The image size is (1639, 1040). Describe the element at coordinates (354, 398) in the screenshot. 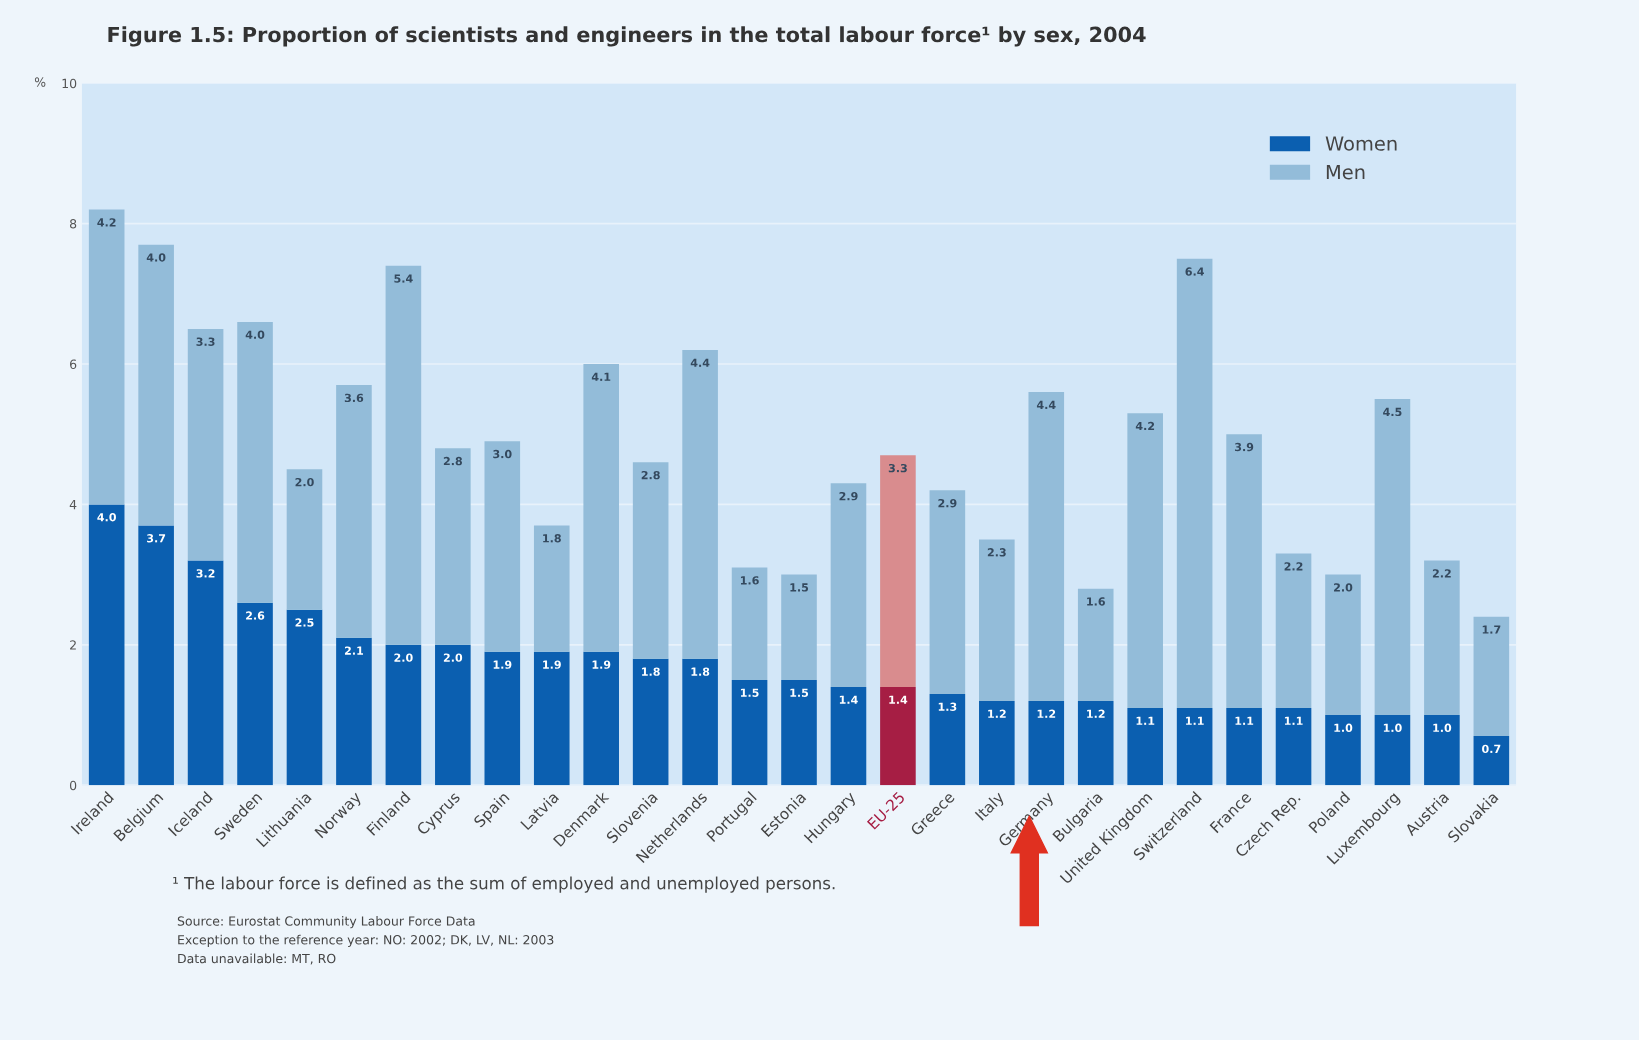

I see `data-label: 3.6` at that location.